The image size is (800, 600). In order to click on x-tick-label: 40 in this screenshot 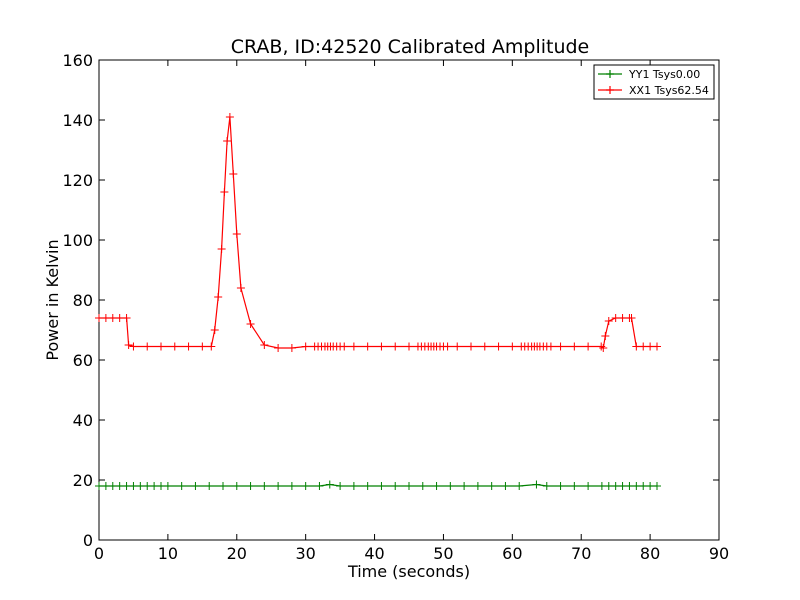, I will do `click(374, 553)`.